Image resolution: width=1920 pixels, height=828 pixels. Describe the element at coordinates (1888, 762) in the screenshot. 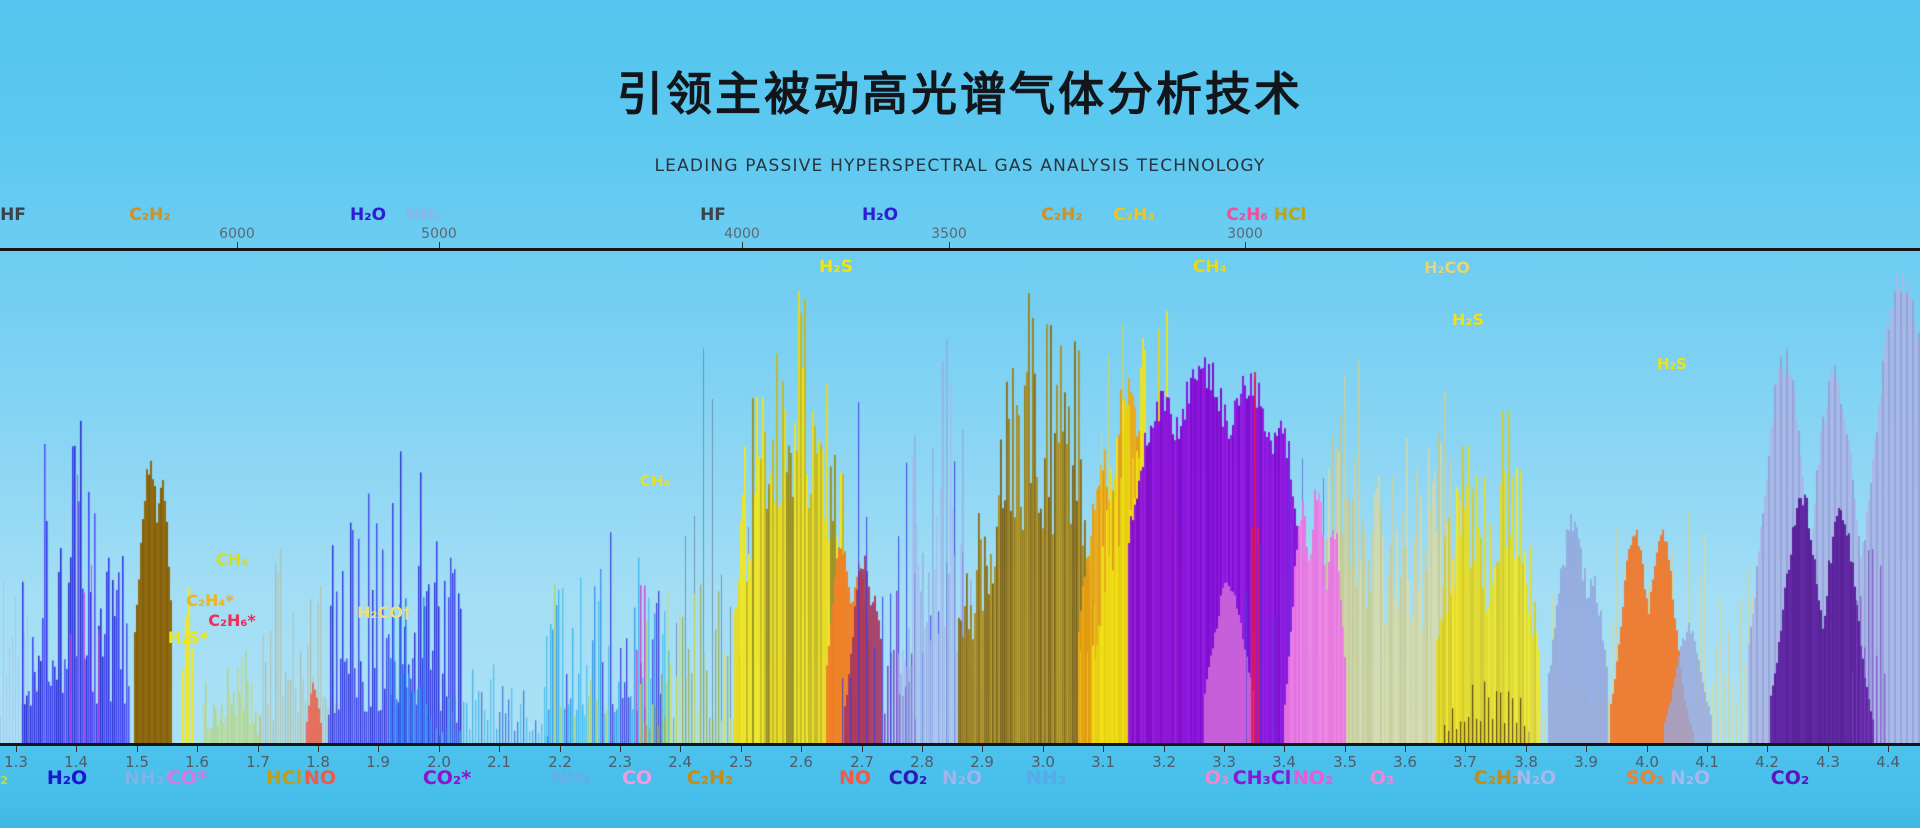

I see `wavelength-tick-label: 4.4` at that location.